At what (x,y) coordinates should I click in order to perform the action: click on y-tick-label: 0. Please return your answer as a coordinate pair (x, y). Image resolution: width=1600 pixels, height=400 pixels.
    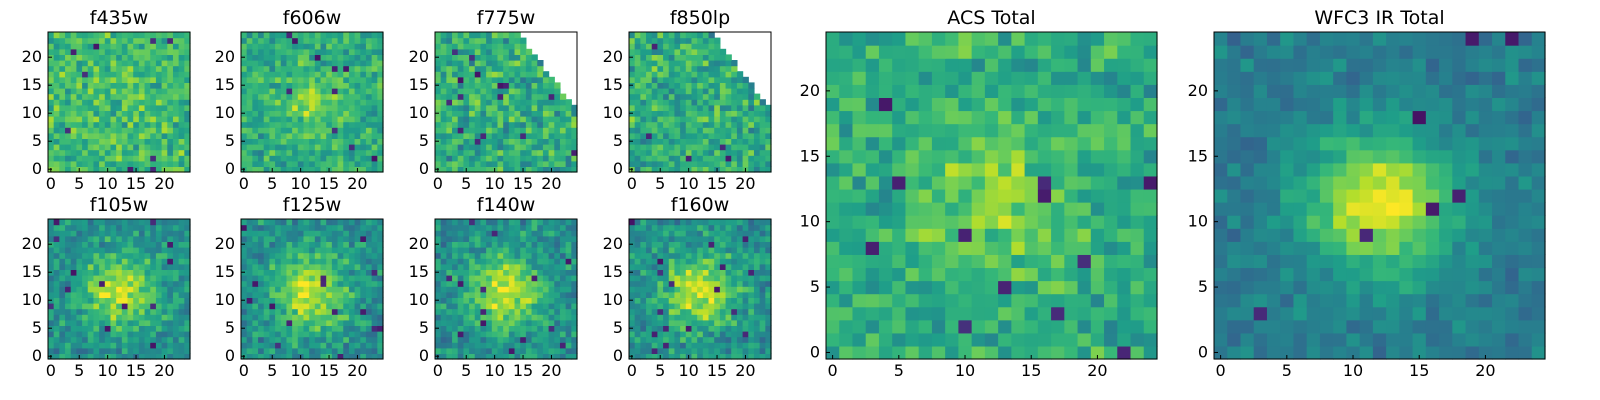
    Looking at the image, I should click on (230, 168).